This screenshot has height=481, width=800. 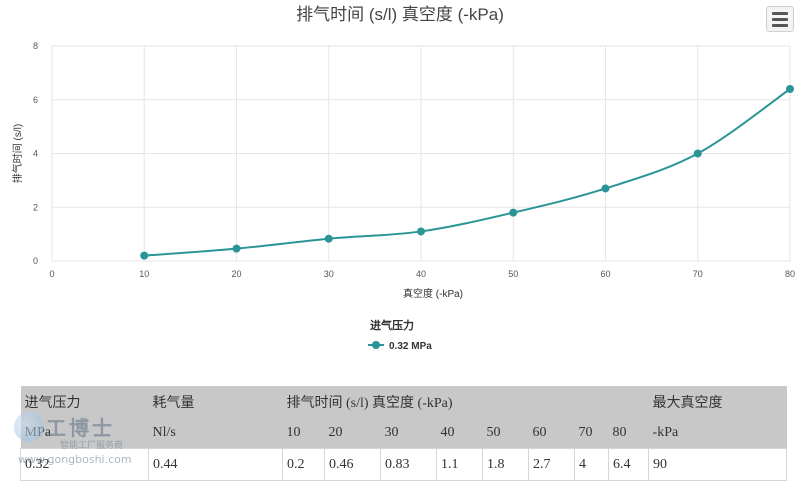 I want to click on vacuum-level-cell: 10, so click(x=303, y=433).